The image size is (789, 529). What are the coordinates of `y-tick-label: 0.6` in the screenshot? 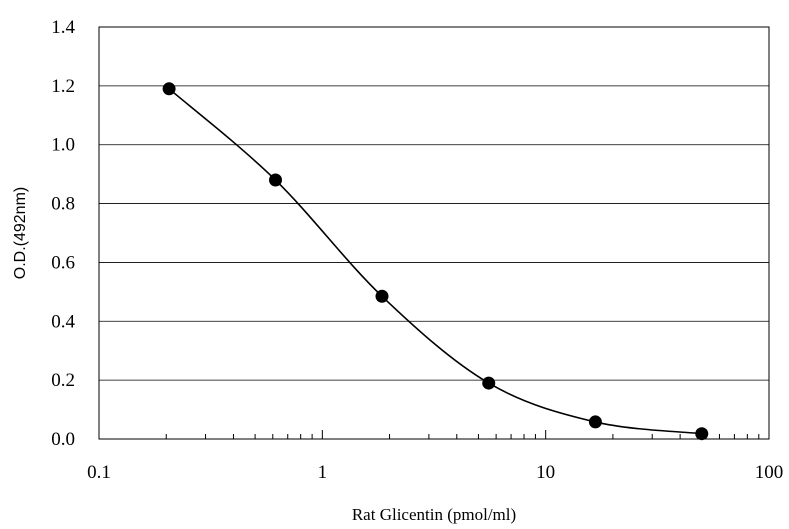 It's located at (63, 262).